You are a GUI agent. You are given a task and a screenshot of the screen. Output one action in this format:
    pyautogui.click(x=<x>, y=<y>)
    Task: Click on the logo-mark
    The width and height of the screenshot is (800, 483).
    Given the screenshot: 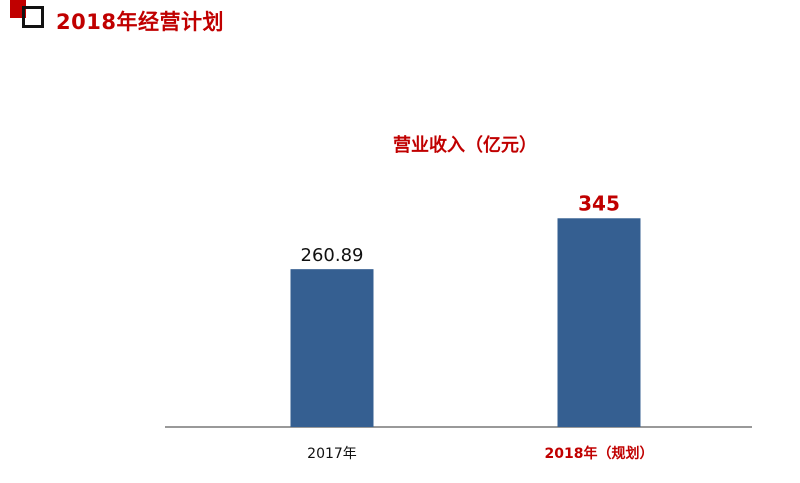 What is the action you would take?
    pyautogui.click(x=25, y=17)
    